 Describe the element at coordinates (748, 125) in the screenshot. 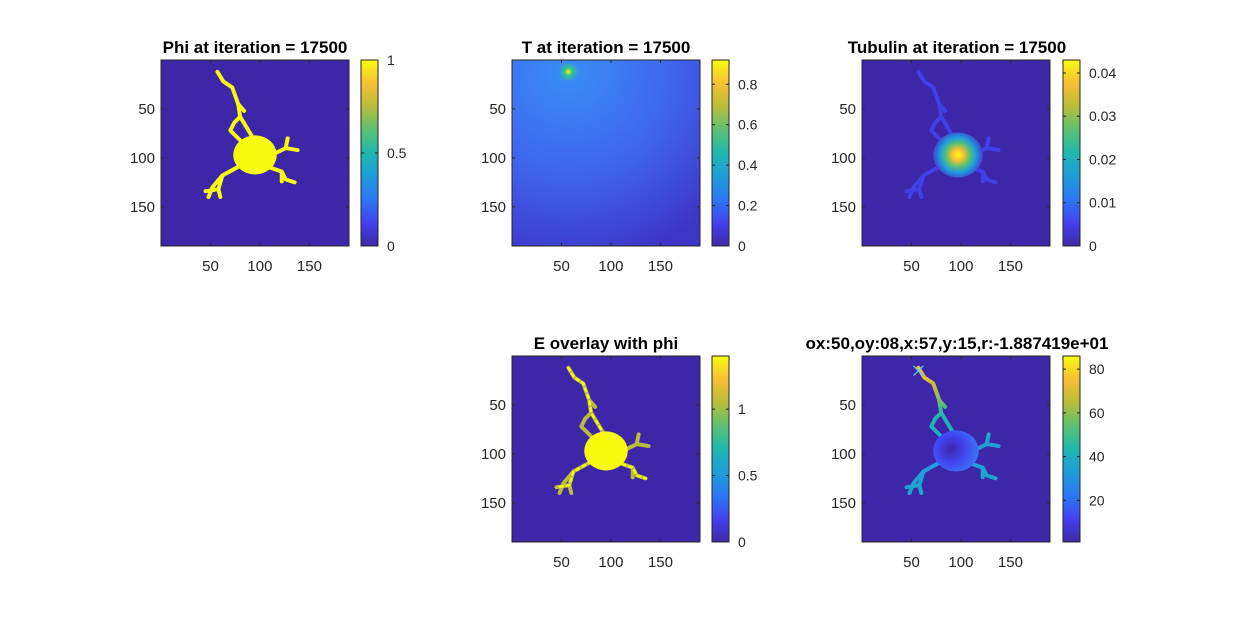

I see `colorbar-tick-label: 0.6` at that location.